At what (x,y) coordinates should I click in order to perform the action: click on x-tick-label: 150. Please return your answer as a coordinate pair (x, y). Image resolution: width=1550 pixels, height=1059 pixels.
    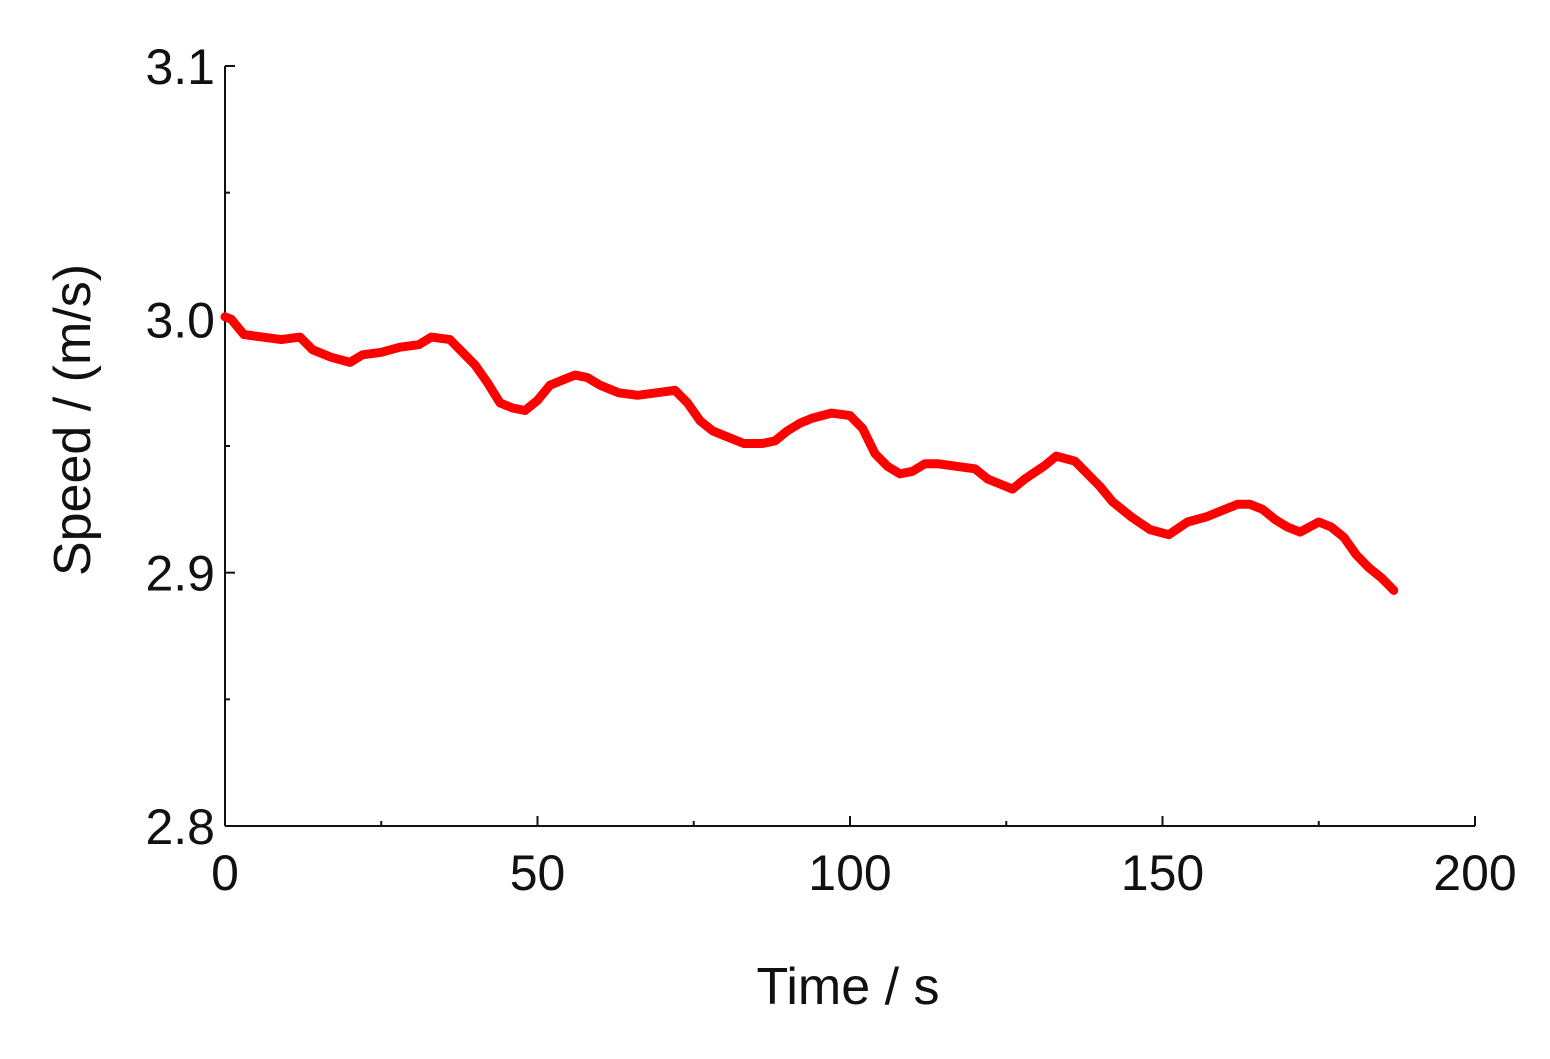
    Looking at the image, I should click on (1162, 873).